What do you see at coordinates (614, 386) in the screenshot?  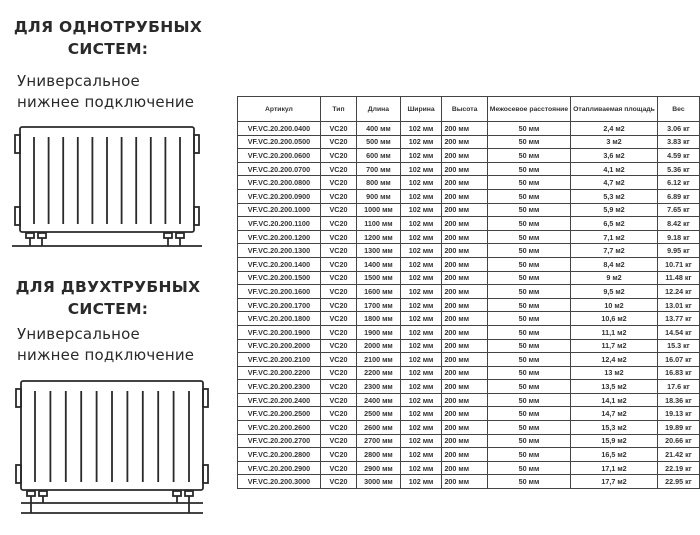 I see `table-cell: 13,5 м2` at bounding box center [614, 386].